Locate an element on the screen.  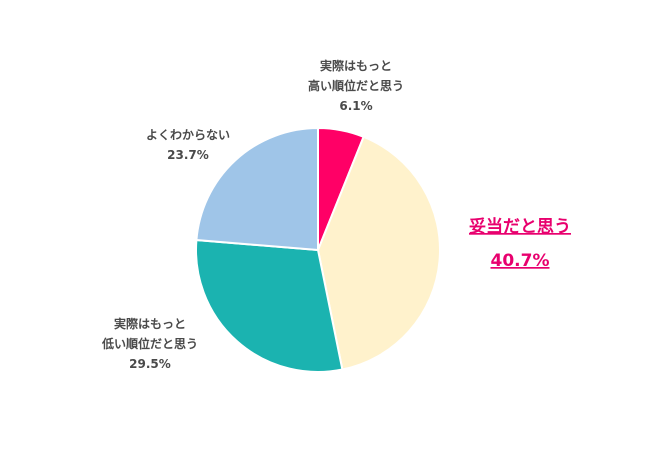
slice-label-4: よくわからない 23.7% is located at coordinates (188, 145).